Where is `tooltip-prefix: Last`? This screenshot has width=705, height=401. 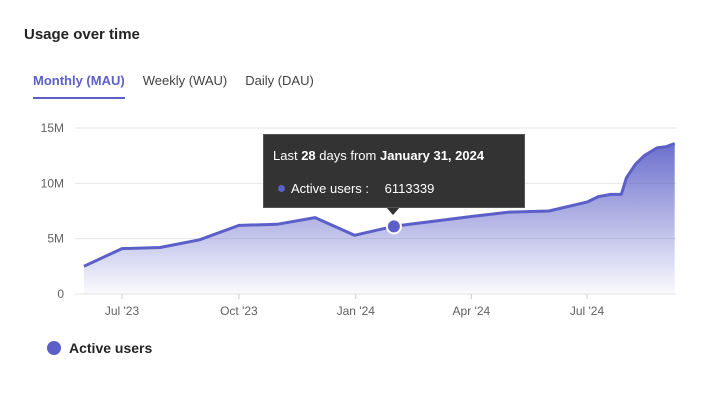 tooltip-prefix: Last is located at coordinates (285, 155).